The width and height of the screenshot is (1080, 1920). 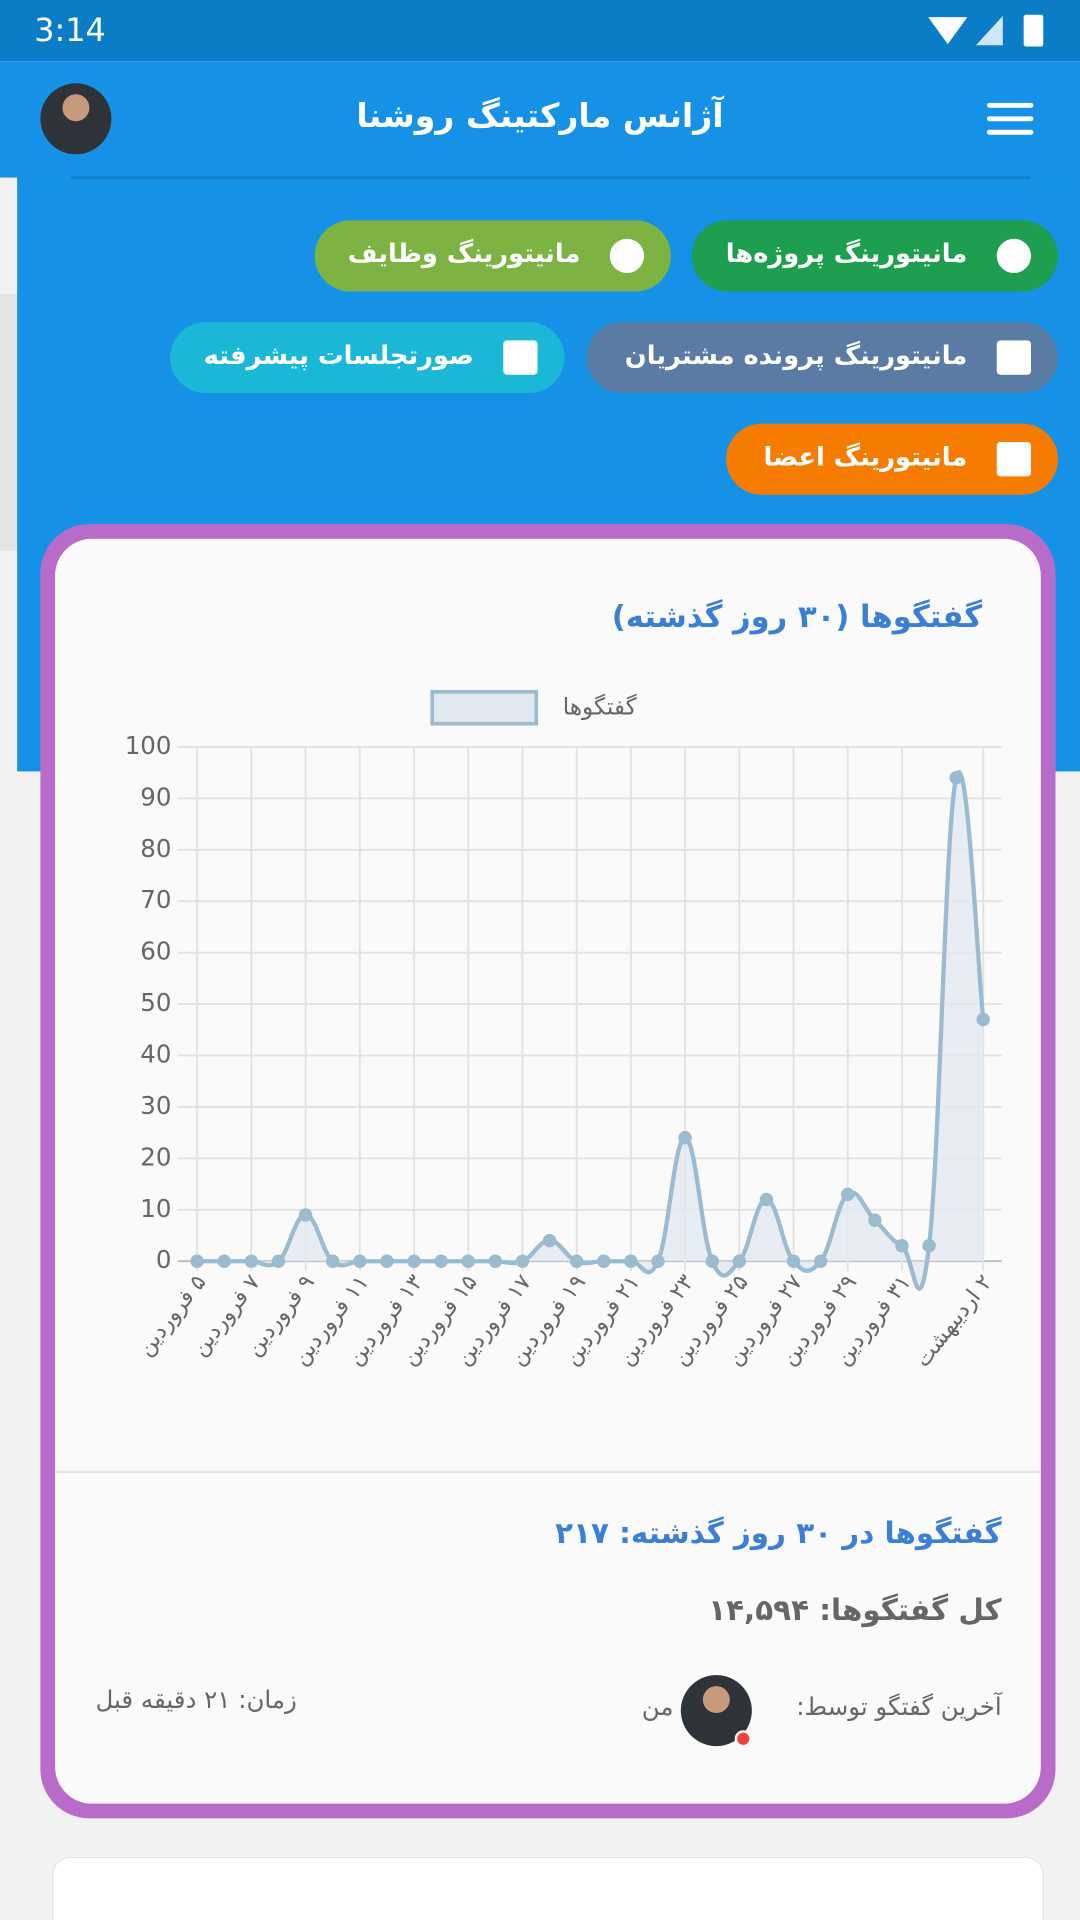 What do you see at coordinates (155, 1208) in the screenshot?
I see `y-tick-label: 10` at bounding box center [155, 1208].